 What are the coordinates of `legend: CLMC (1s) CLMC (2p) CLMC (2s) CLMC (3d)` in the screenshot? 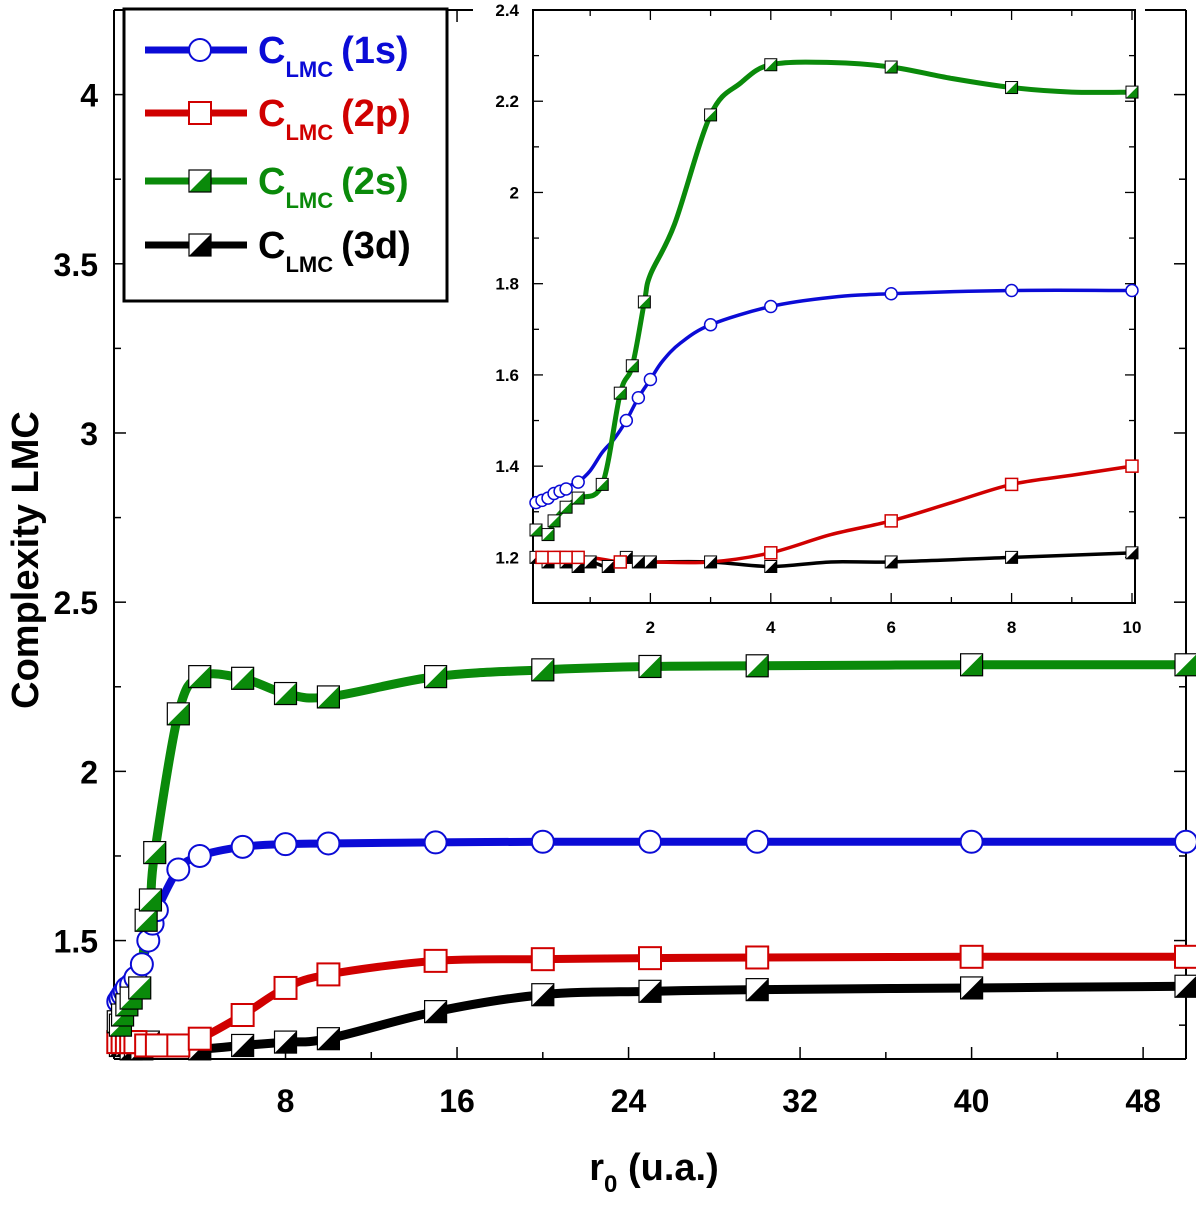 It's located at (285, 155).